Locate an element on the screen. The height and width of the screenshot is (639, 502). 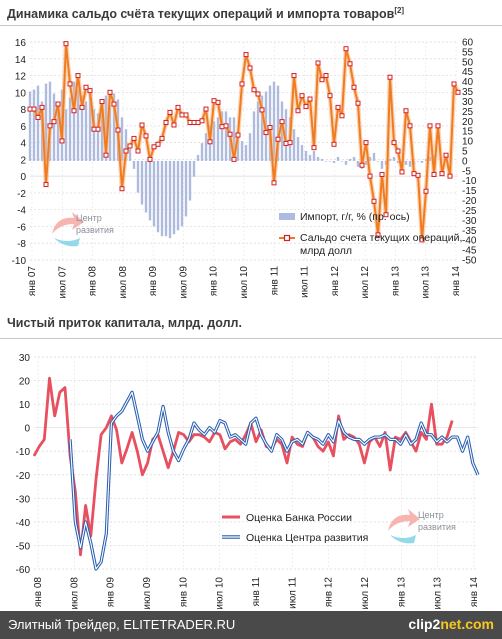
chart2-x-tick-label: янв 08 is located at coordinates (38, 592).